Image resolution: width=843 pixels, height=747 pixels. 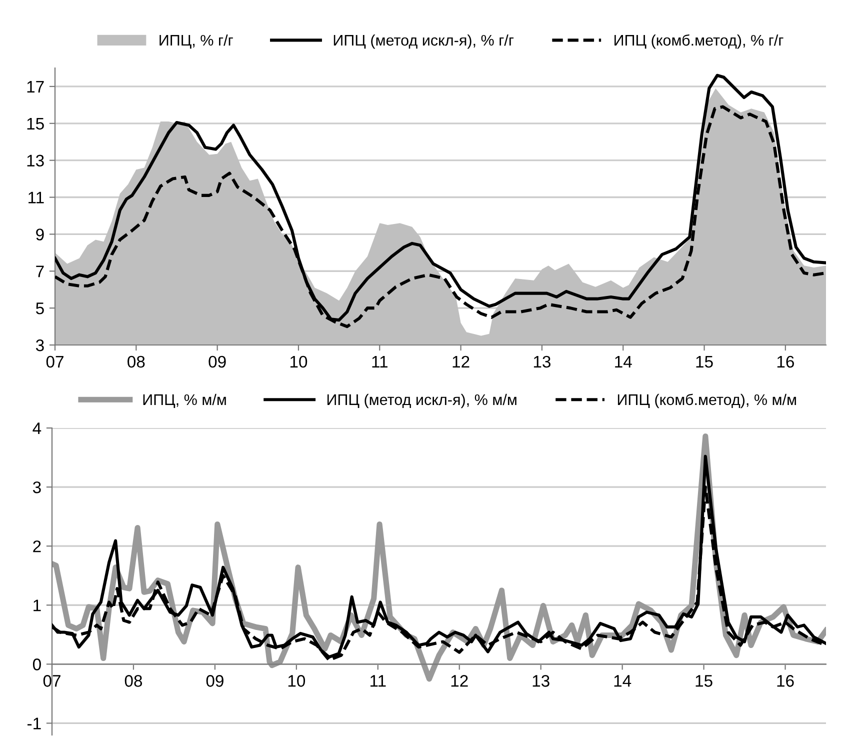 I want to click on y-tick-label: 15, so click(x=35, y=124).